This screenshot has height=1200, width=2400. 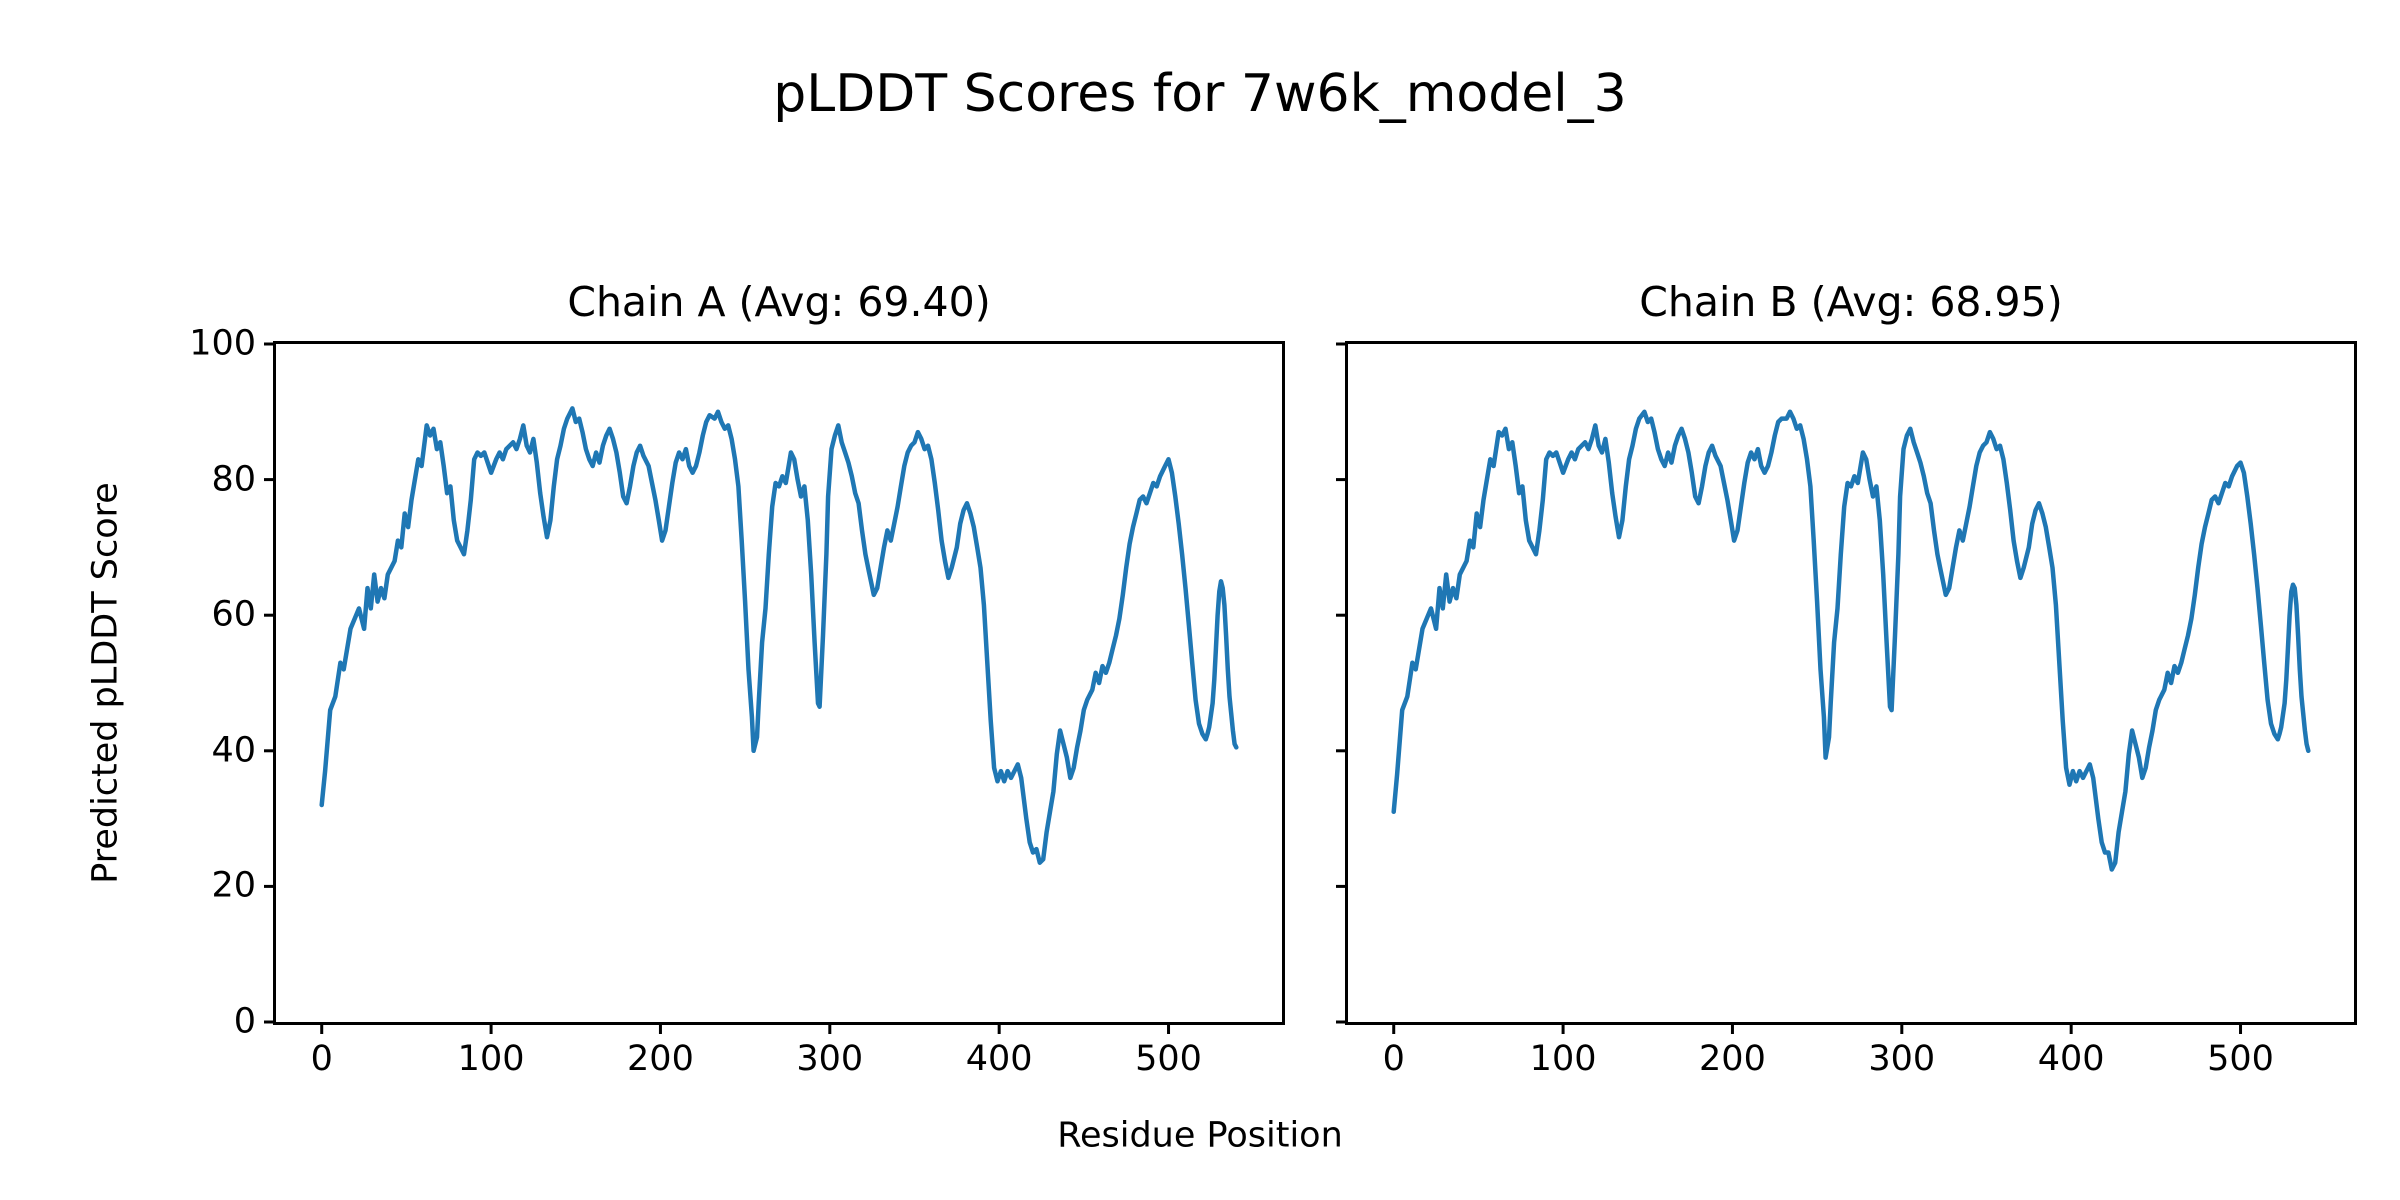 What do you see at coordinates (1200, 94) in the screenshot?
I see `figure-title: pLDDT Scores for 7w6k_model_3` at bounding box center [1200, 94].